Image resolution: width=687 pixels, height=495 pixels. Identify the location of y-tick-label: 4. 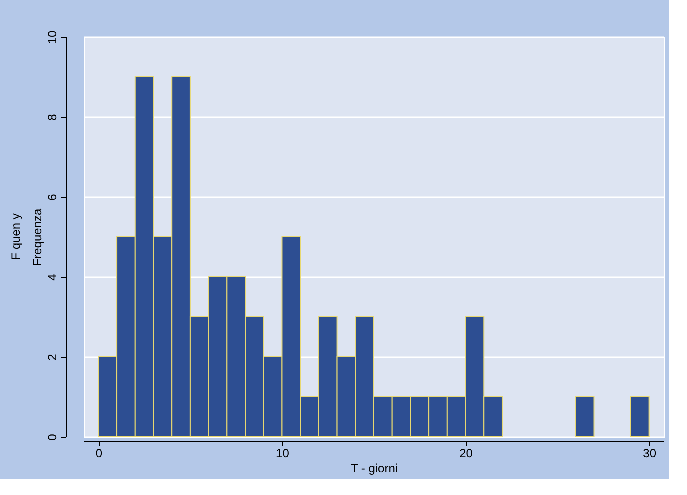
(53, 277).